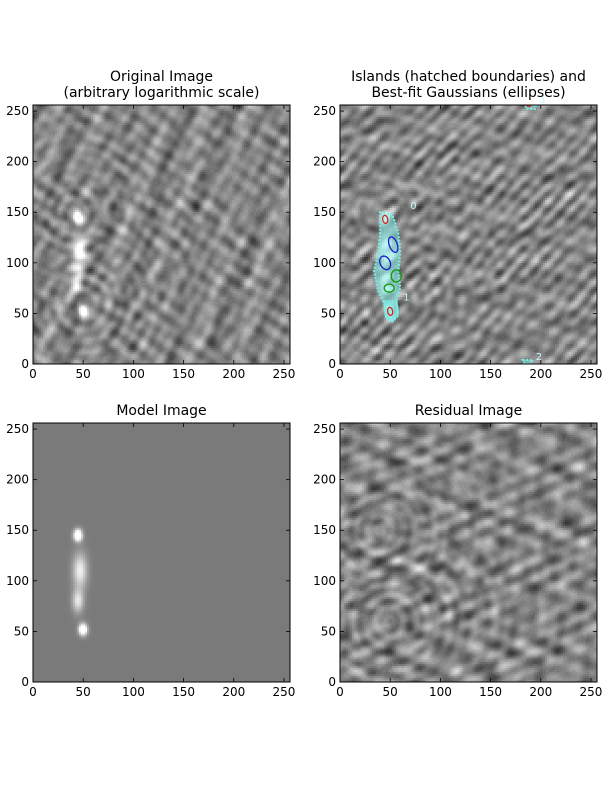 The width and height of the screenshot is (612, 792). Describe the element at coordinates (539, 357) in the screenshot. I see `island-label: 2` at that location.